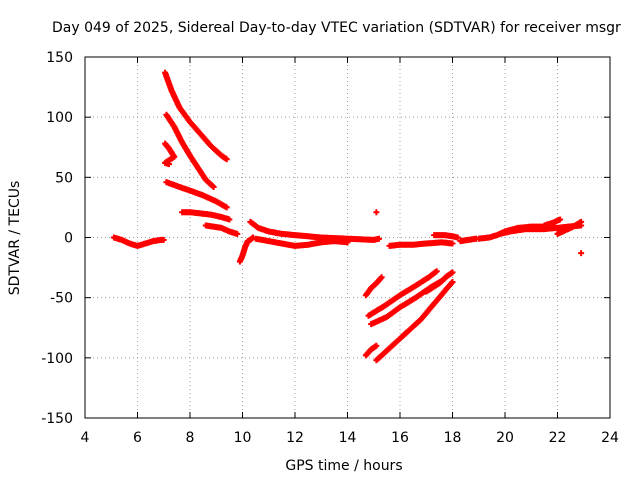 The height and width of the screenshot is (480, 640). I want to click on series-track-top-falling, so click(196, 116).